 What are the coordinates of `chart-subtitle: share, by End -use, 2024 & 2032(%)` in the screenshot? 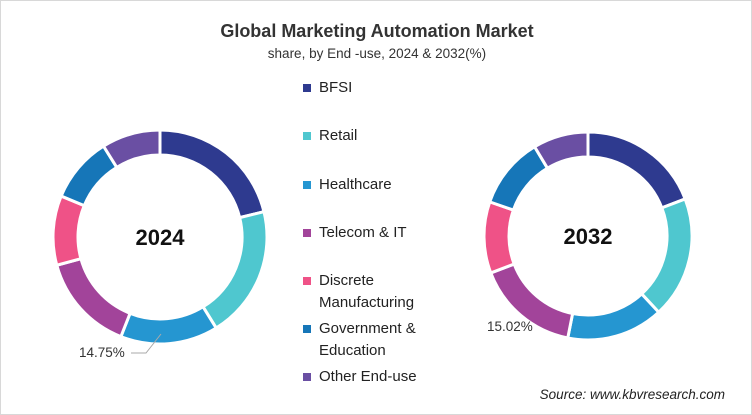 It's located at (377, 53).